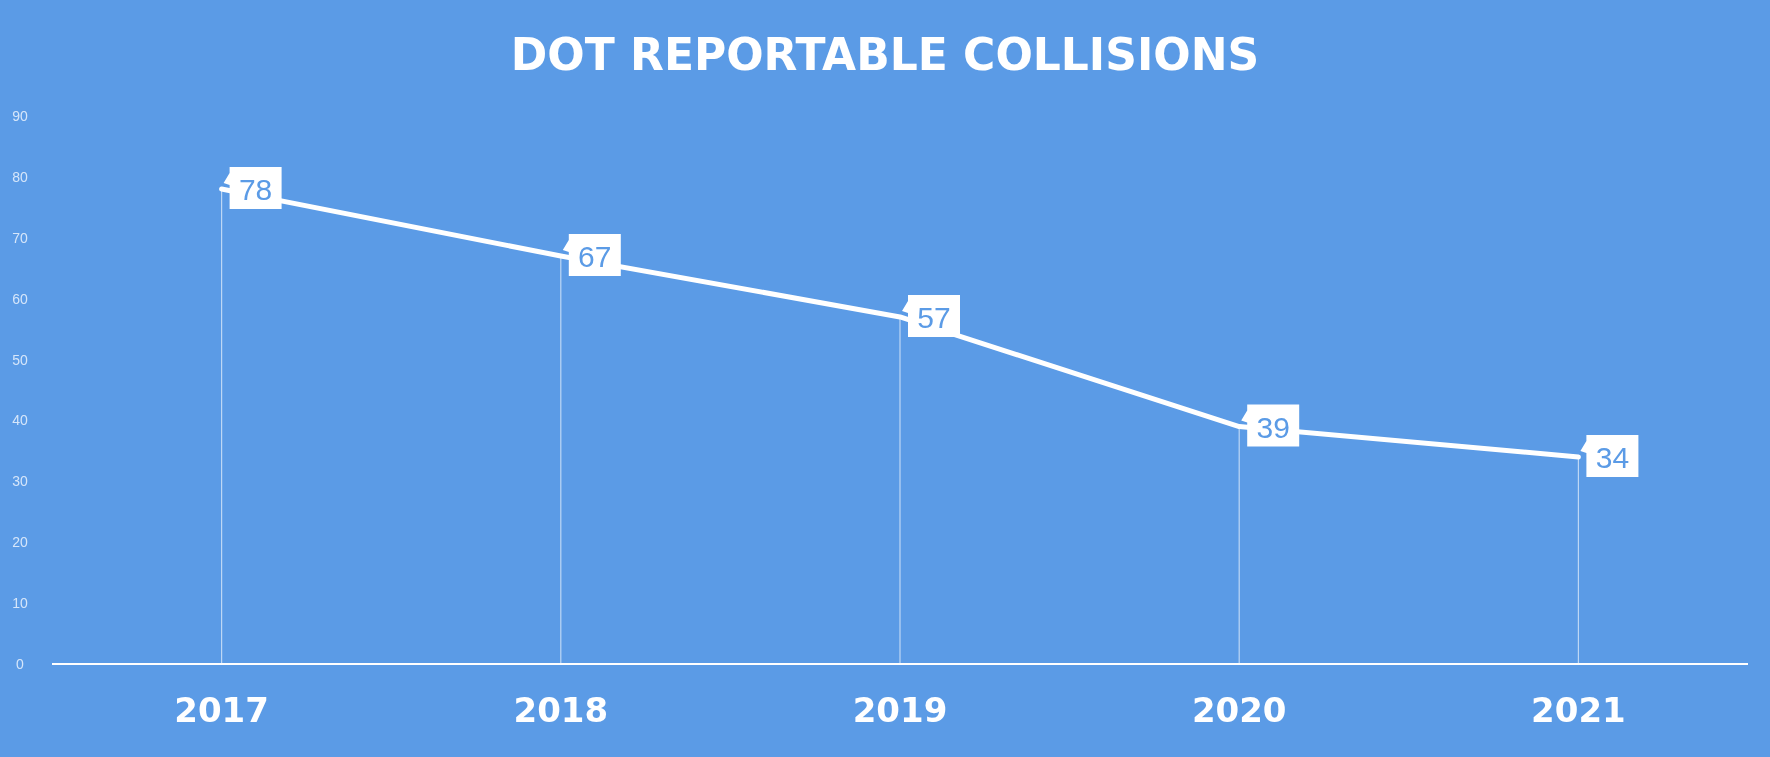 The height and width of the screenshot is (757, 1770). Describe the element at coordinates (255, 190) in the screenshot. I see `data-label: 78` at that location.